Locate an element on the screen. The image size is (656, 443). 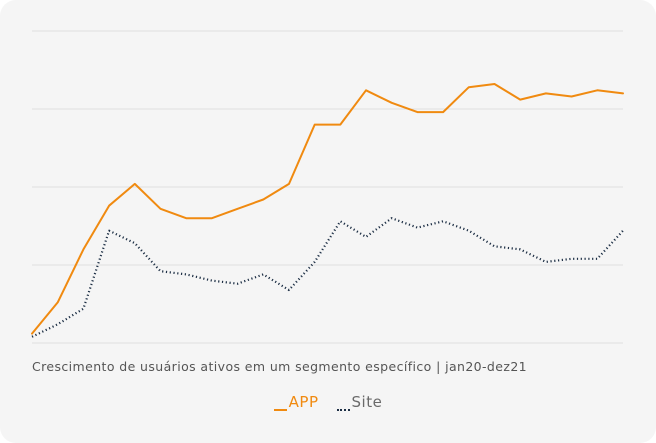
legend-swatch-site is located at coordinates (343, 405).